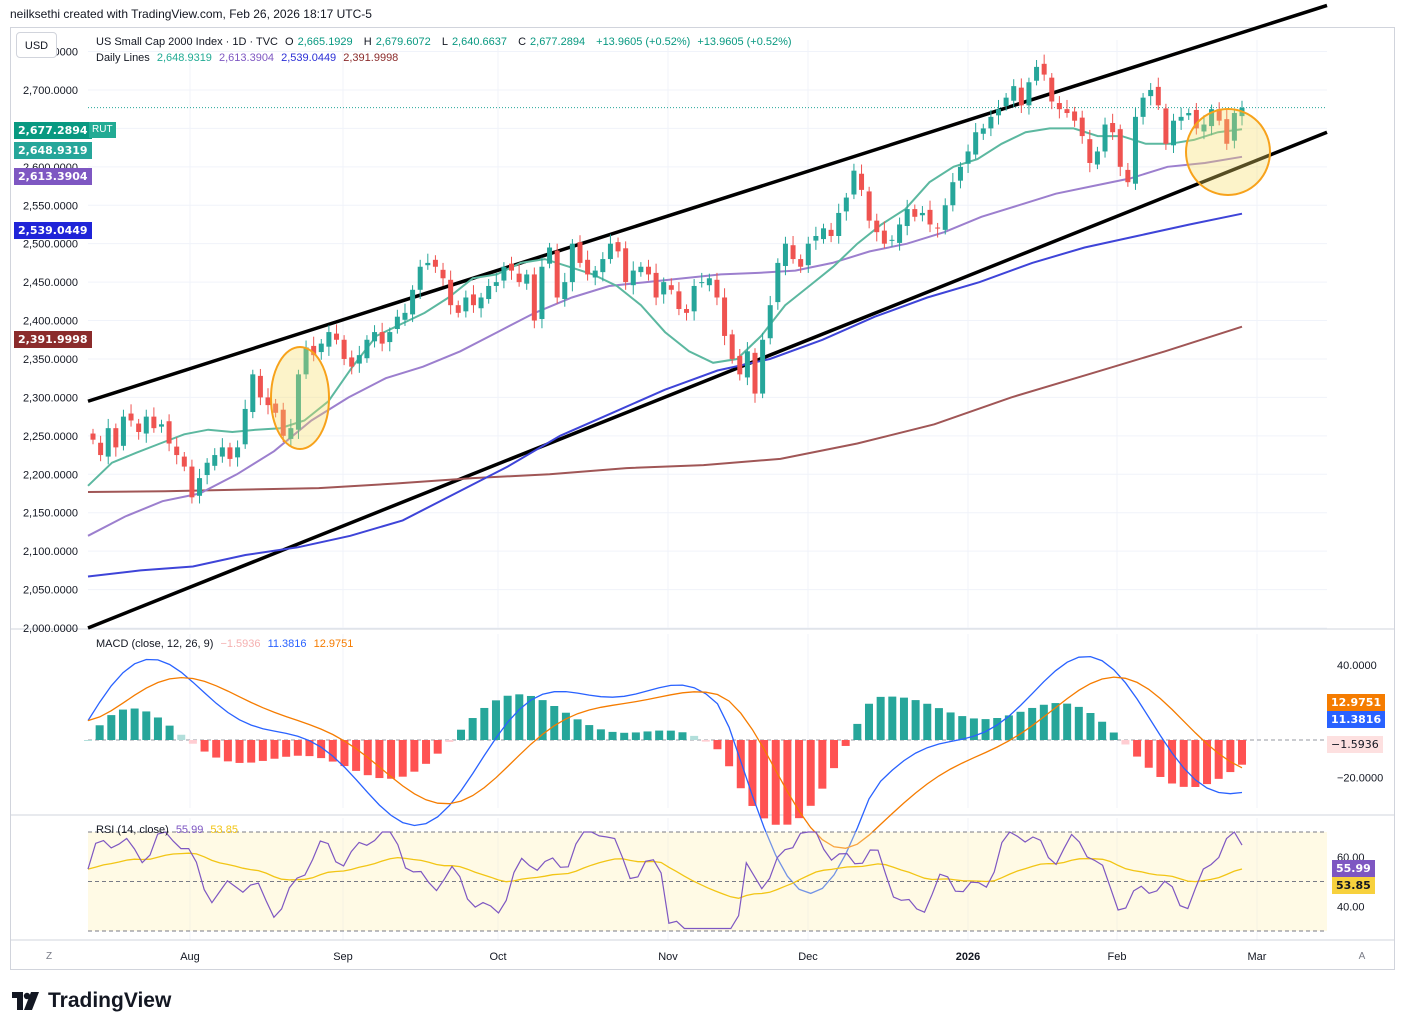 The image size is (1405, 1030). I want to click on rsi-ma-tag: 53.85, so click(1353, 885).